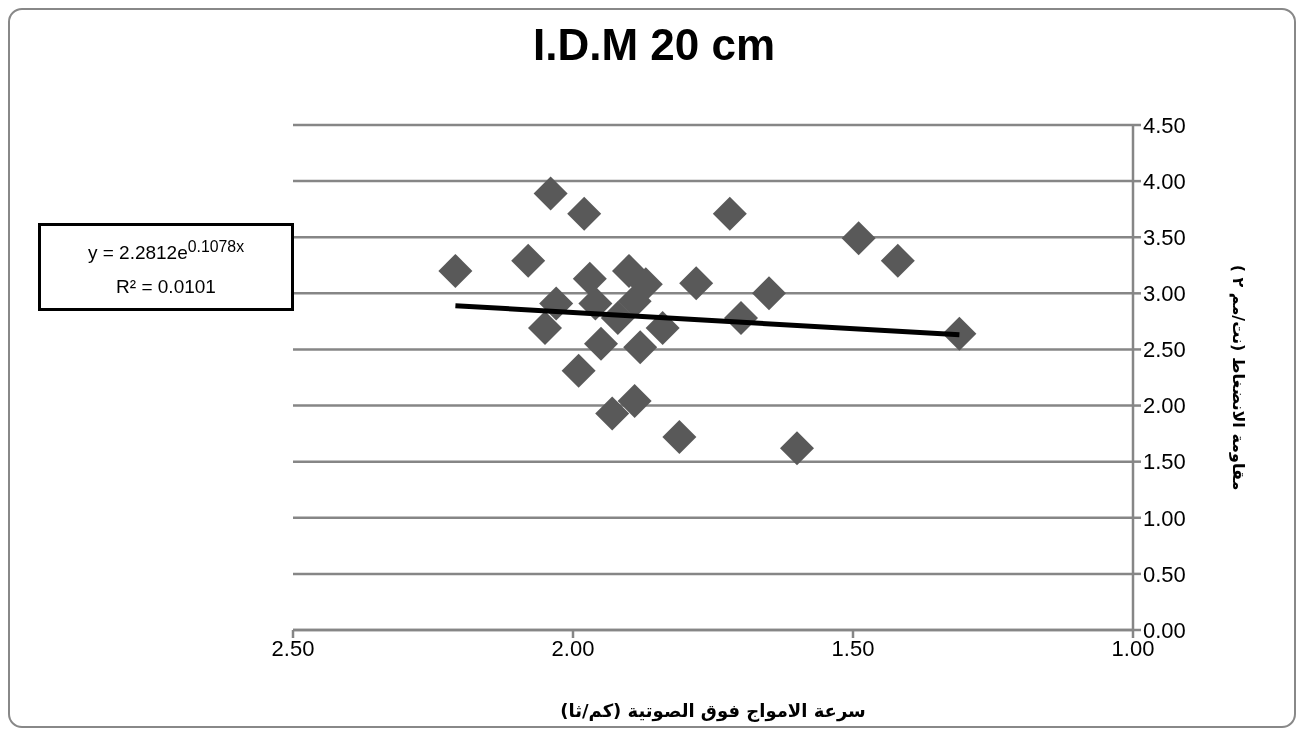 This screenshot has height=736, width=1304. Describe the element at coordinates (1164, 181) in the screenshot. I see `y-tick-label: 4.00` at that location.